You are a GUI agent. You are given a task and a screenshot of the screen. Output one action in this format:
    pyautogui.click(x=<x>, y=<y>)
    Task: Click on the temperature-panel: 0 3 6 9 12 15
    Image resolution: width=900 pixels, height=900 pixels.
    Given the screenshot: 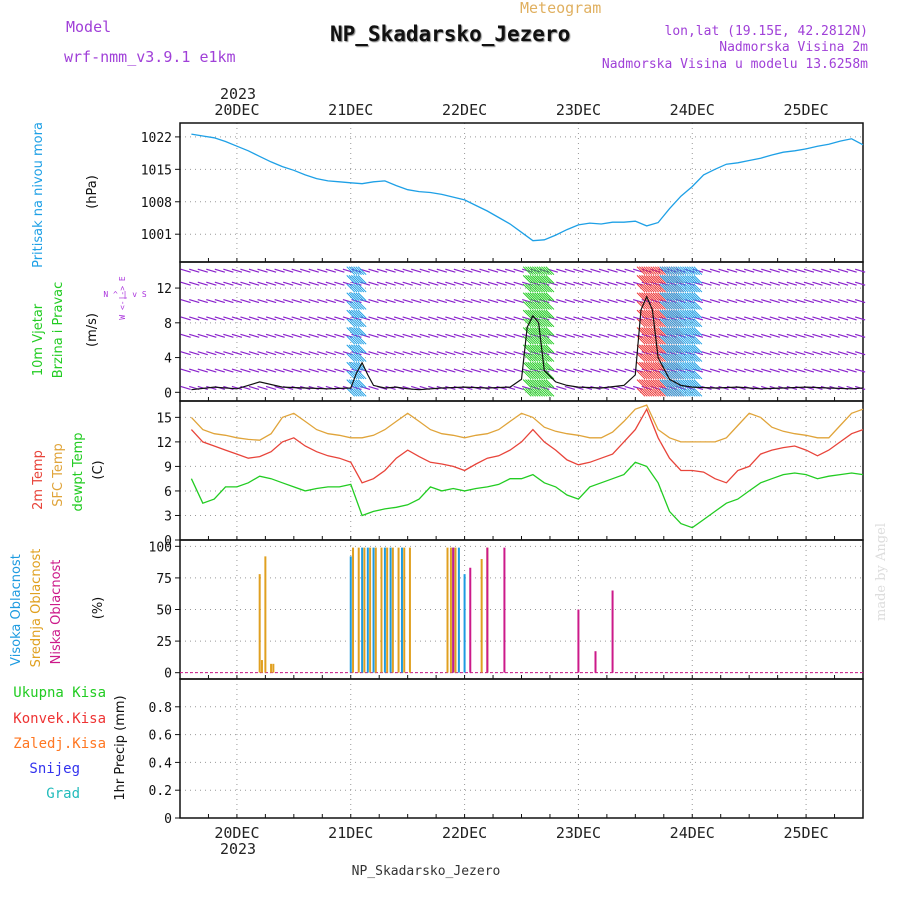 What is the action you would take?
    pyautogui.click(x=510, y=474)
    